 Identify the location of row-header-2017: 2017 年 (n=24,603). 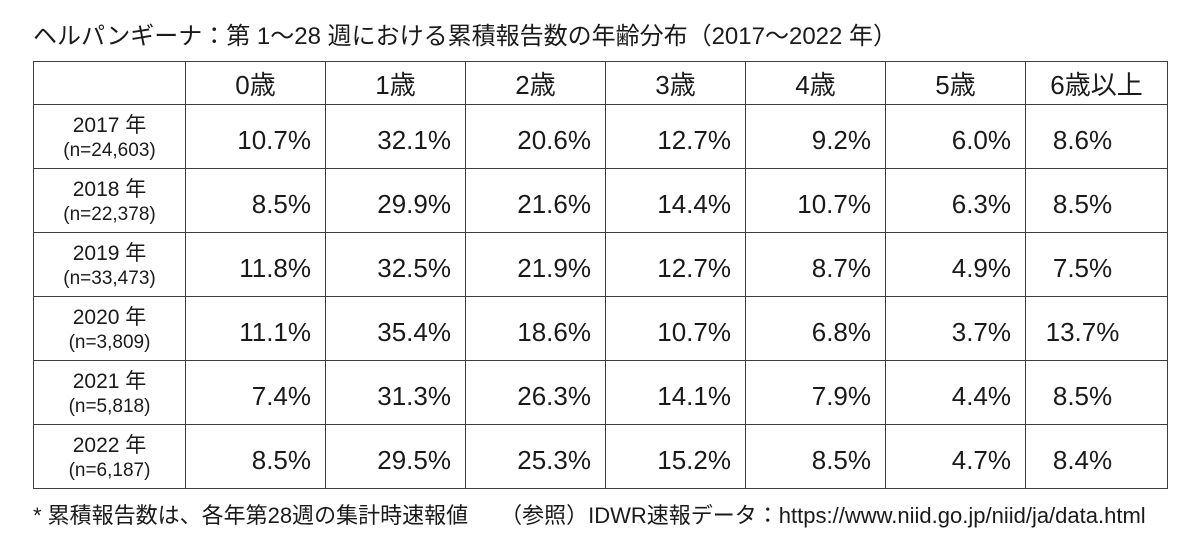
(109, 136).